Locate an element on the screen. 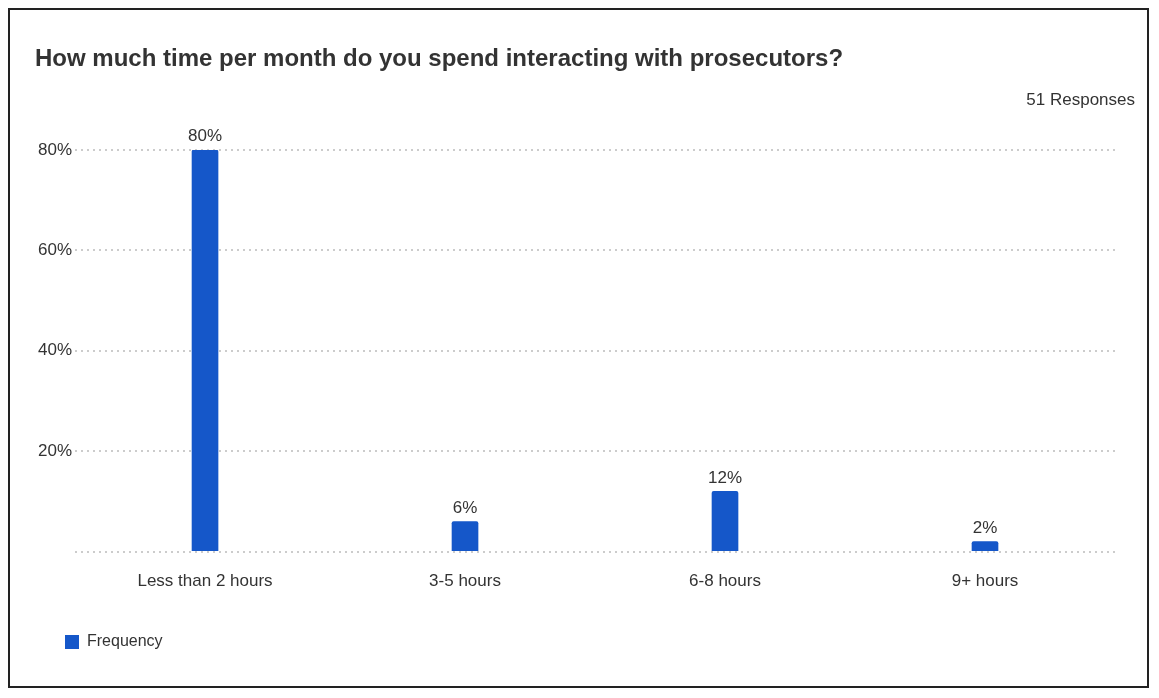  chart-subtitle: 51 Responses is located at coordinates (1080, 100).